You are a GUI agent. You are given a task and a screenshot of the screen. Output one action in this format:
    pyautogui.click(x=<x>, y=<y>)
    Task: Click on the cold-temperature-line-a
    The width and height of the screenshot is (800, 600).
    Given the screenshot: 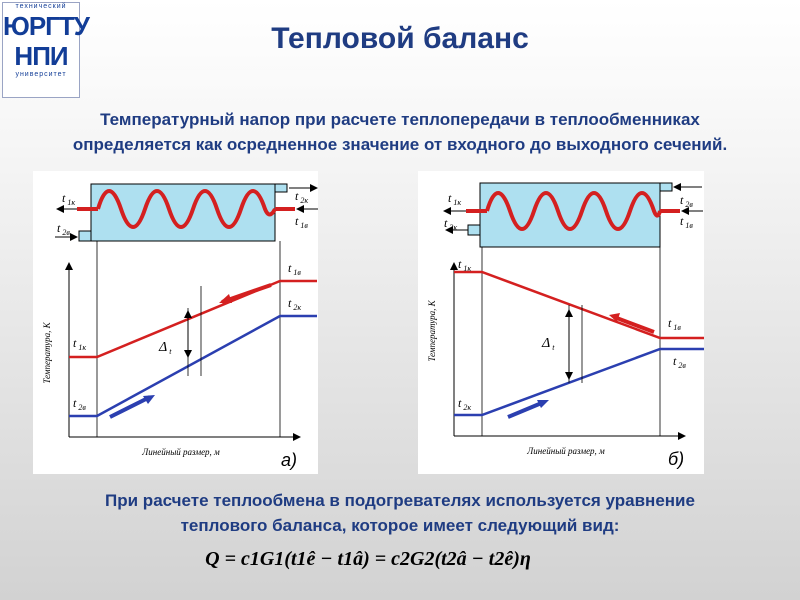 What is the action you would take?
    pyautogui.click(x=193, y=366)
    